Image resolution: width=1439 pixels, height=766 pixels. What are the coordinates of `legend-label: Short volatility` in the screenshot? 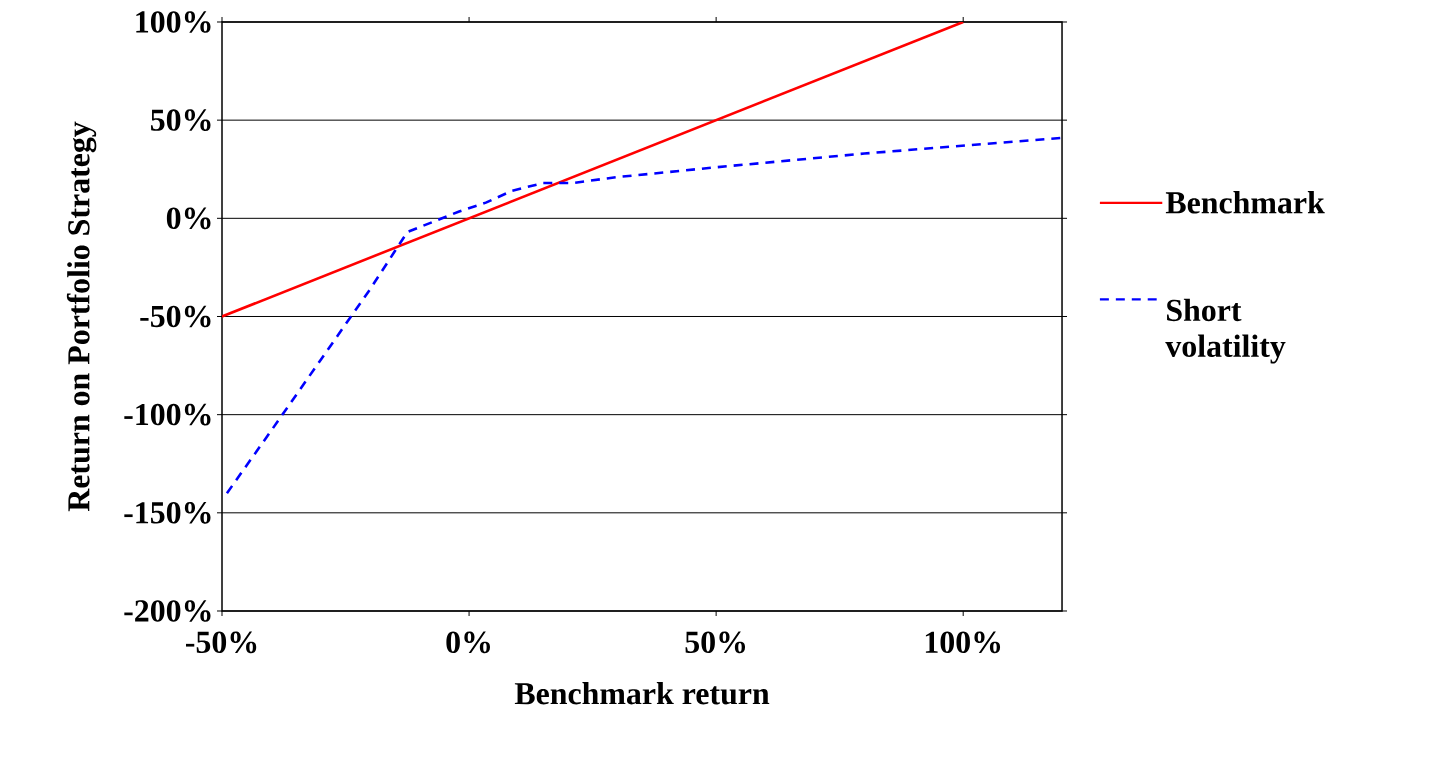 It's located at (1225, 331).